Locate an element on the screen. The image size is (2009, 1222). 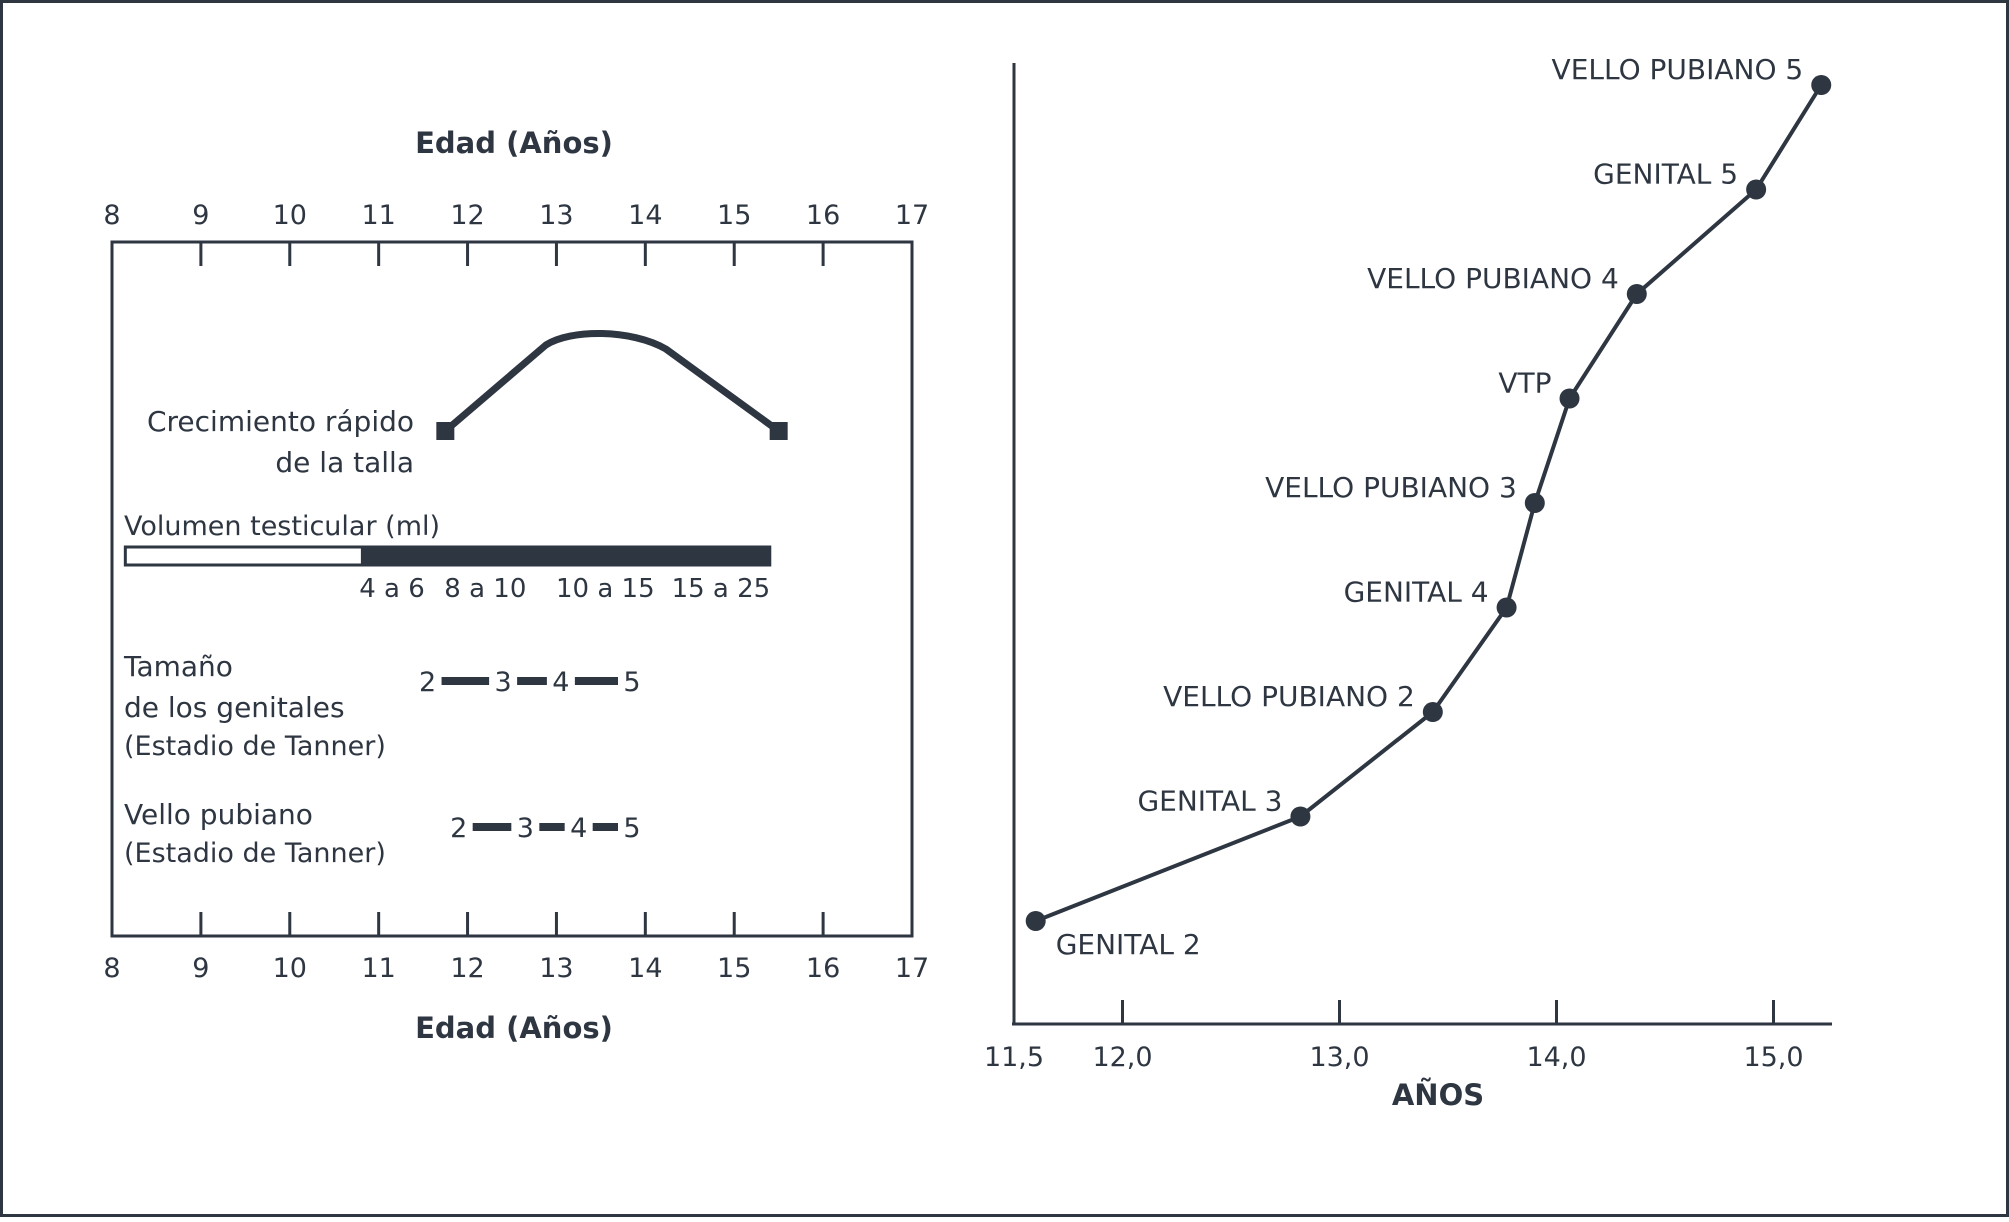
growth-start-marker is located at coordinates (445, 431).